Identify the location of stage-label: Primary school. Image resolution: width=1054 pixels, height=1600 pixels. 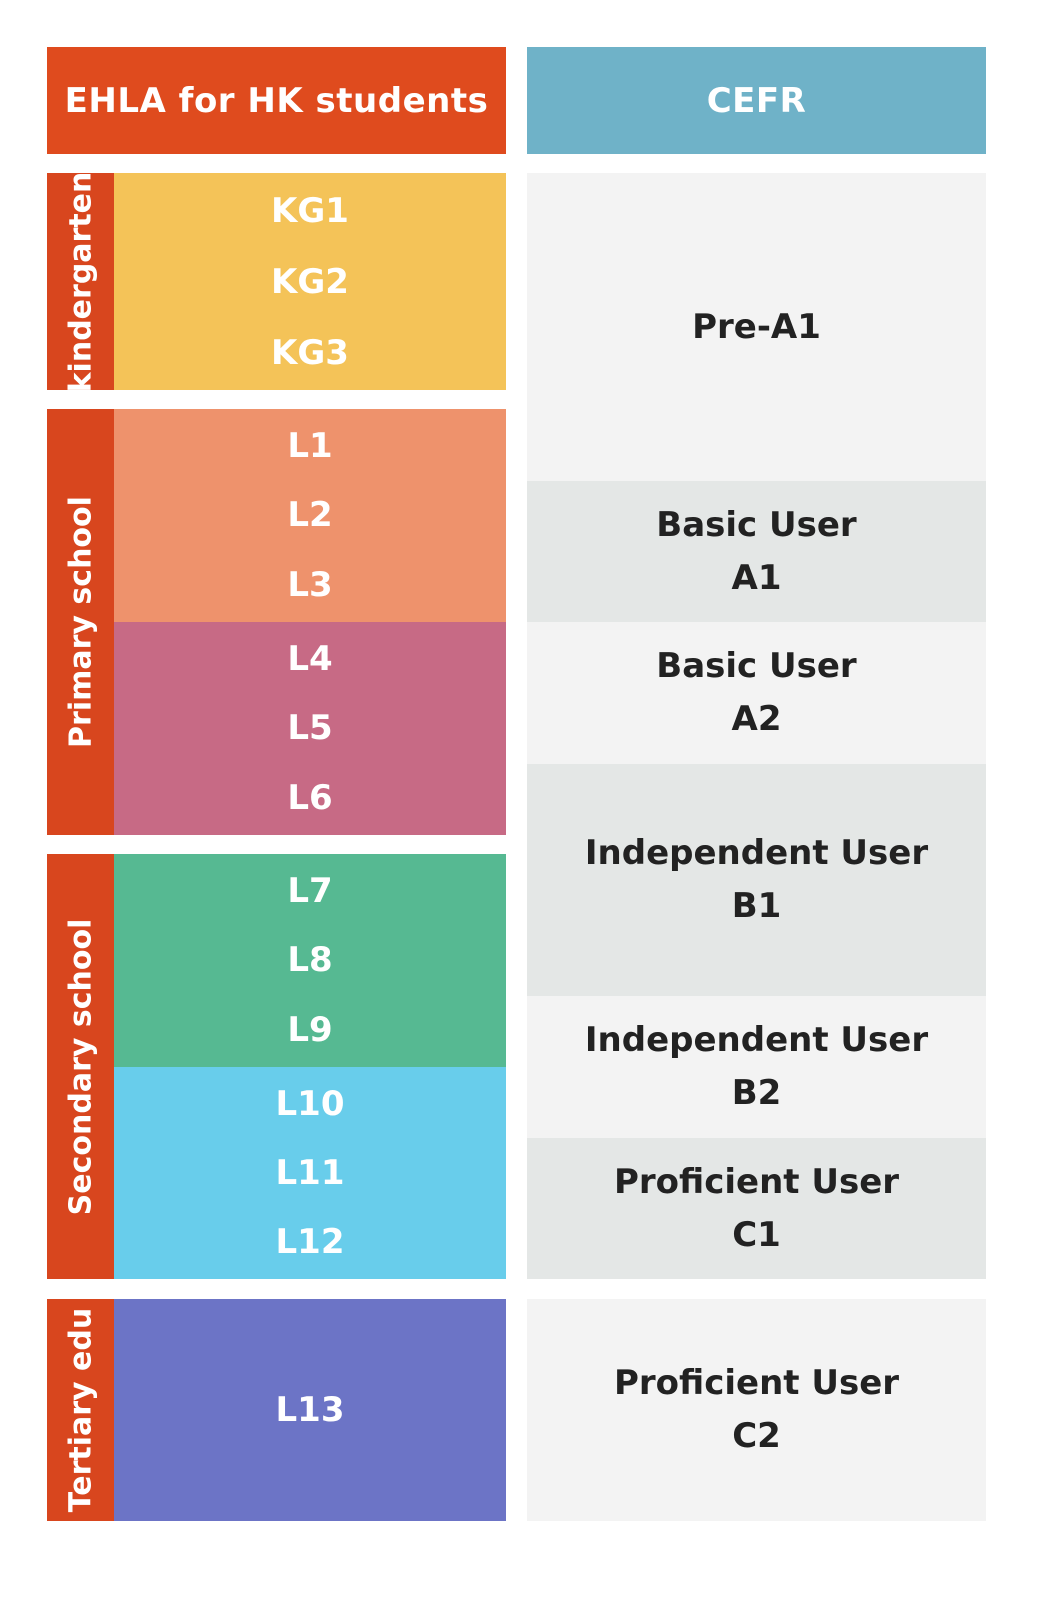
(80, 622).